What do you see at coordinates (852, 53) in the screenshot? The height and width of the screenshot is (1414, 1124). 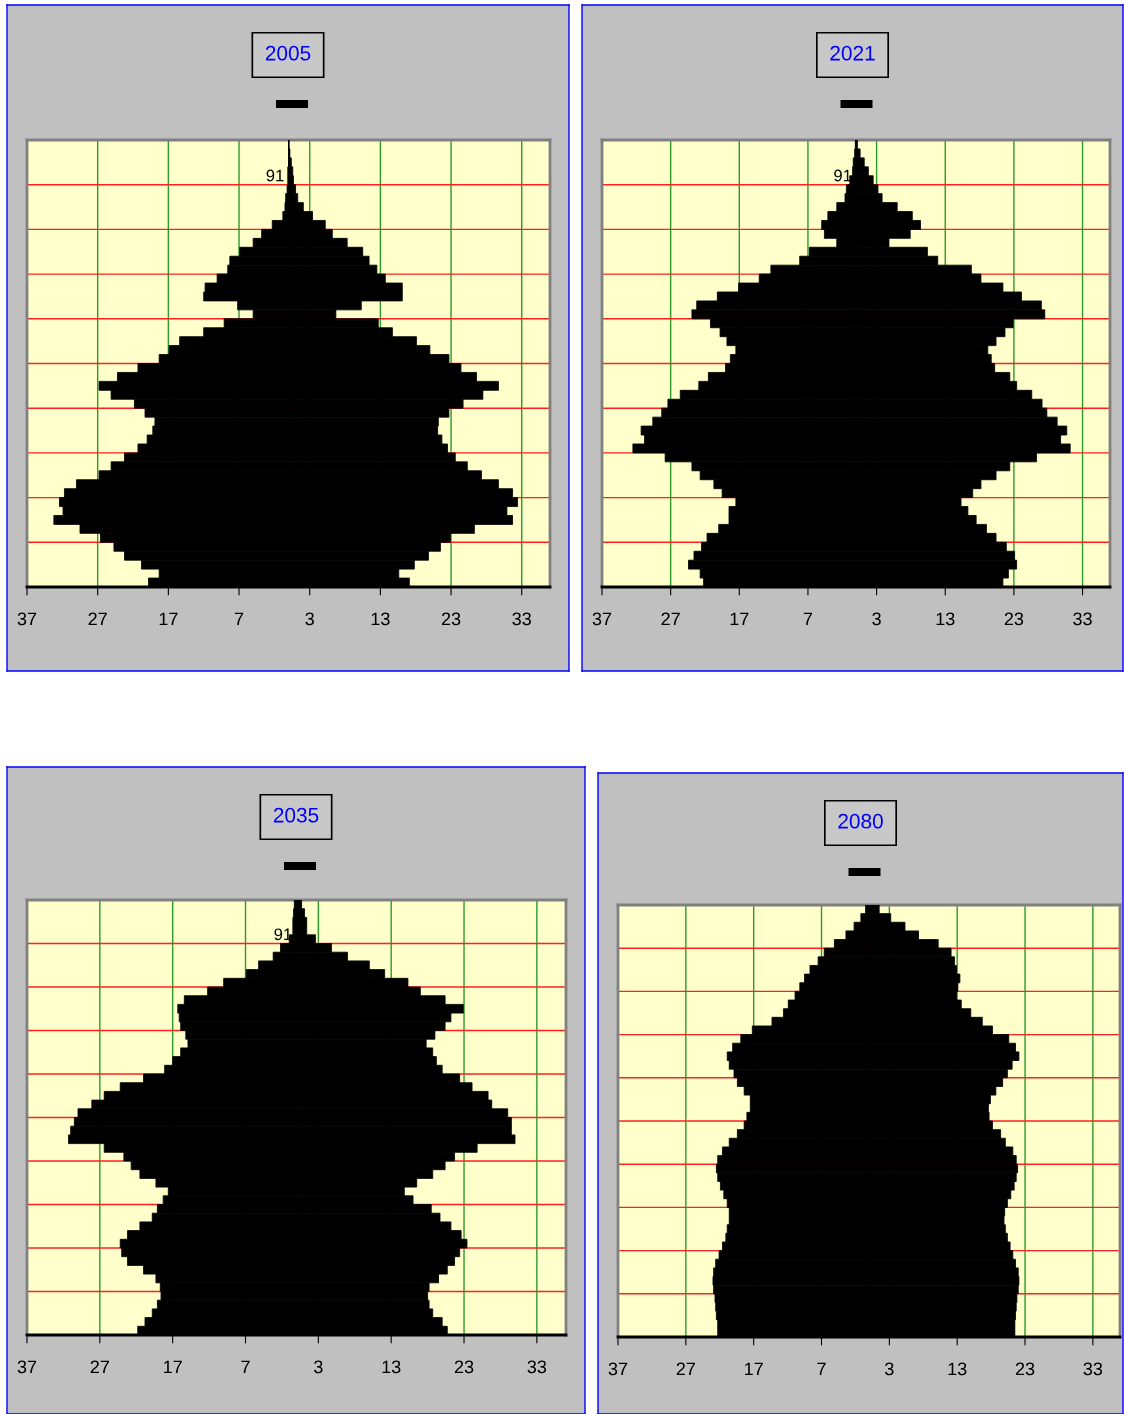 I see `chart-title: 2021` at bounding box center [852, 53].